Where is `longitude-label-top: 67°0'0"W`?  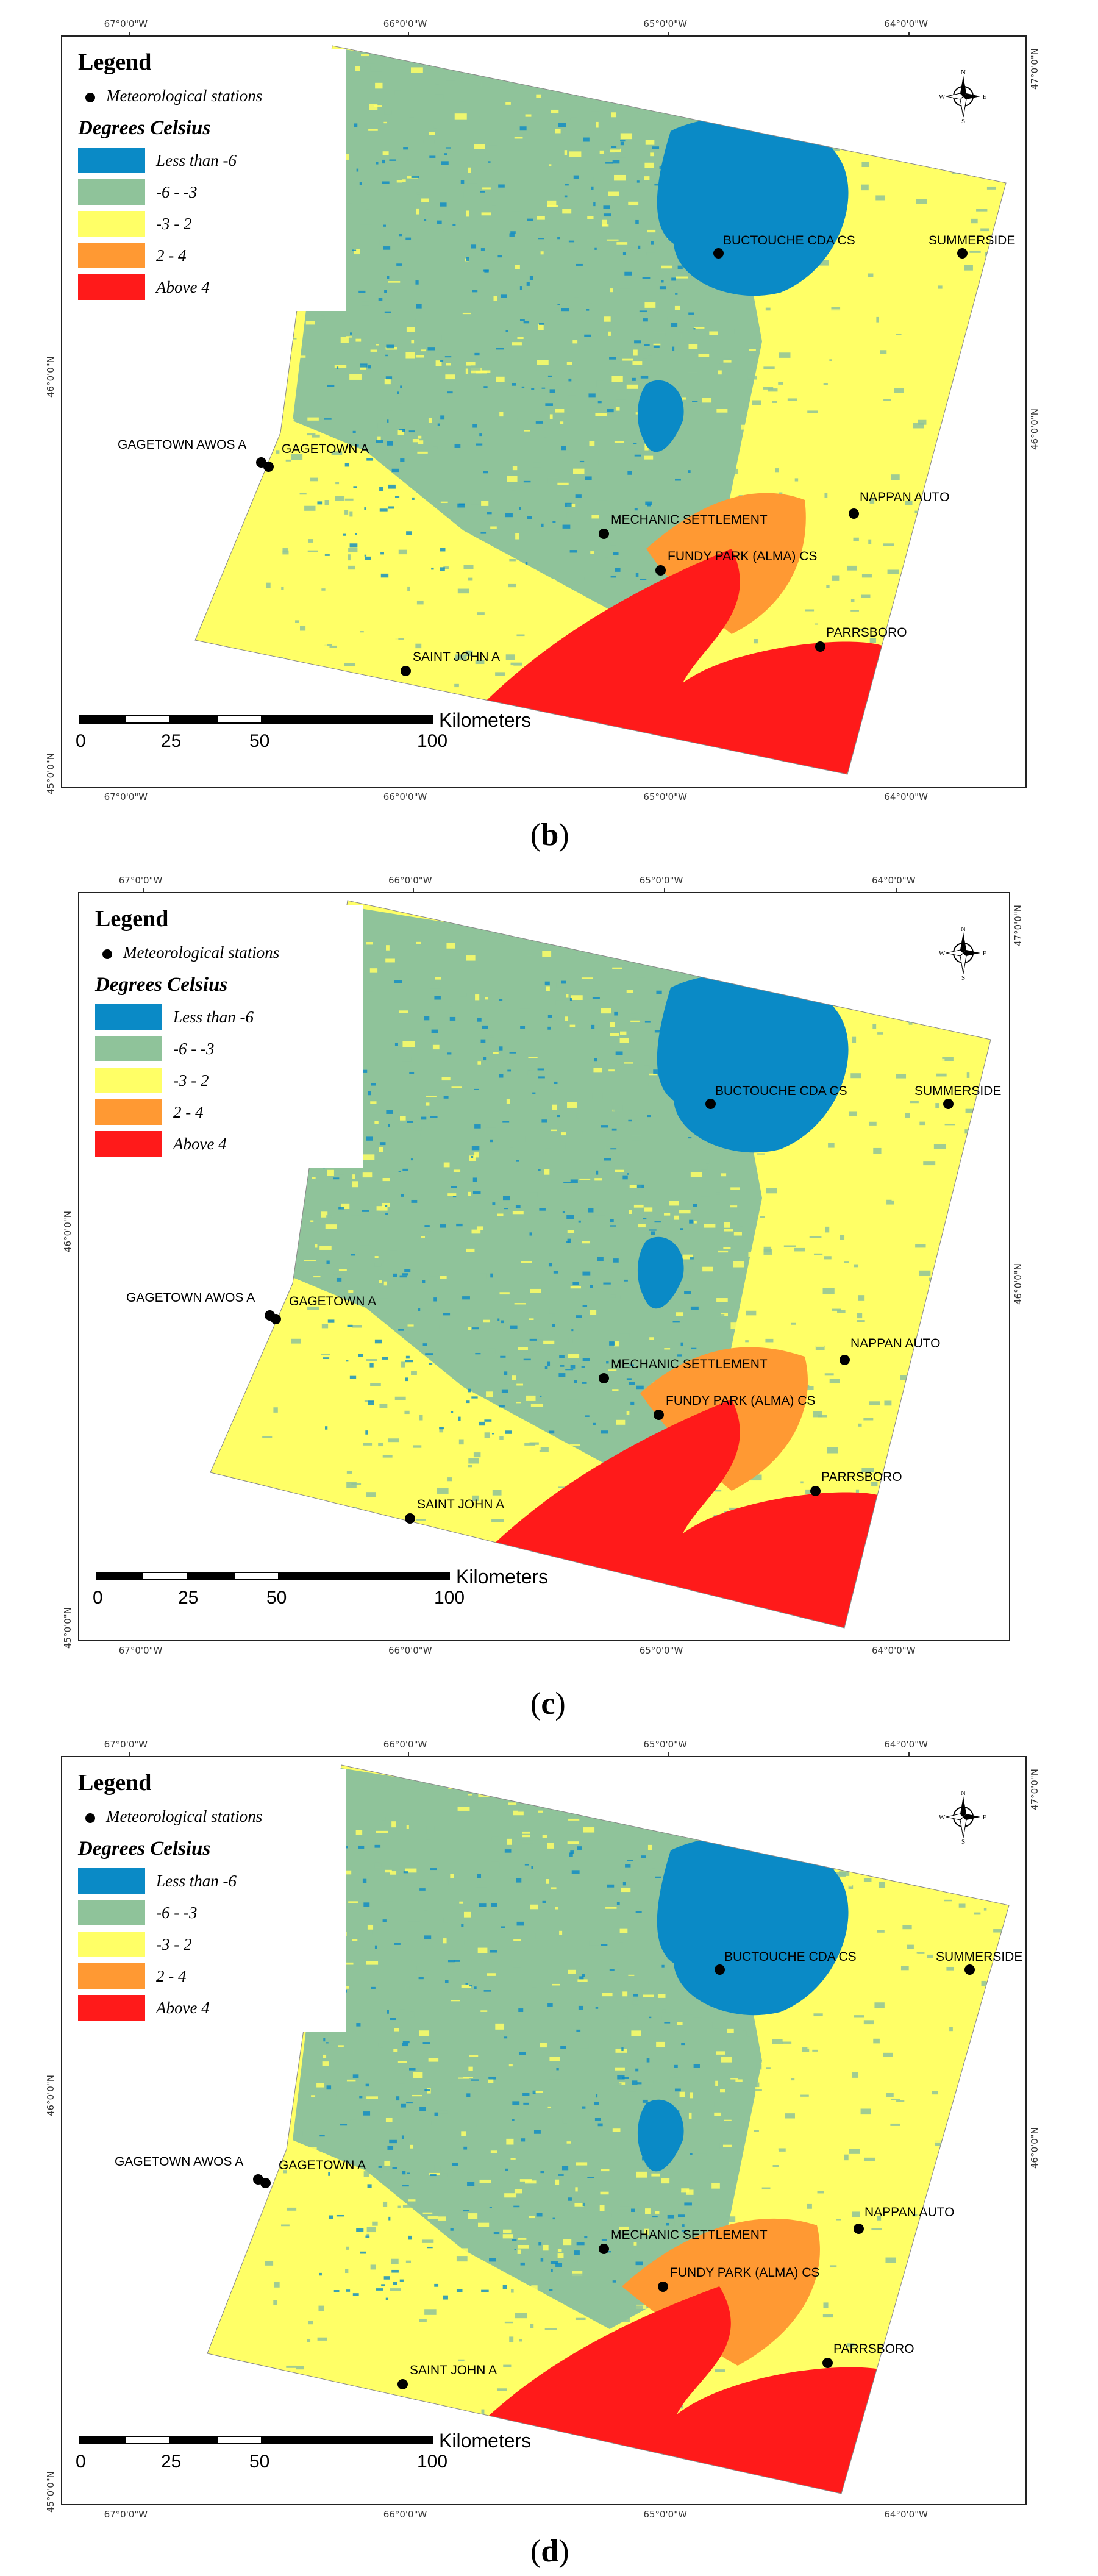 longitude-label-top: 67°0'0"W is located at coordinates (126, 1745).